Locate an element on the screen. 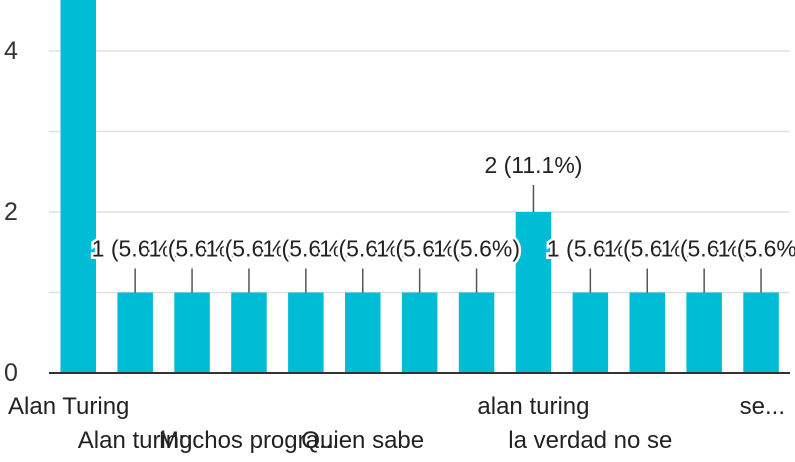  category-label: la verdad no se is located at coordinates (590, 440).